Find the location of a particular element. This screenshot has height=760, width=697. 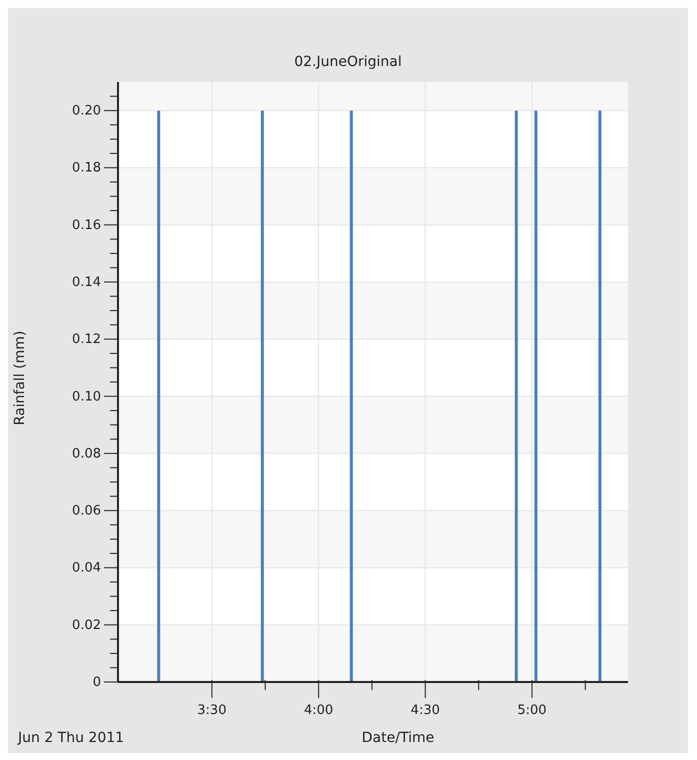

y-tick-label: 0.02 is located at coordinates (86, 625).